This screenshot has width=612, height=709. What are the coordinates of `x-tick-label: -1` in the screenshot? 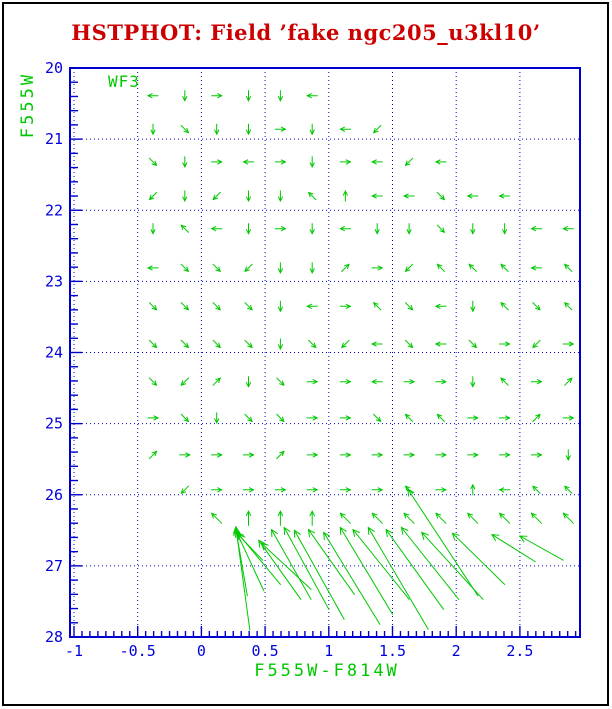 It's located at (74, 651).